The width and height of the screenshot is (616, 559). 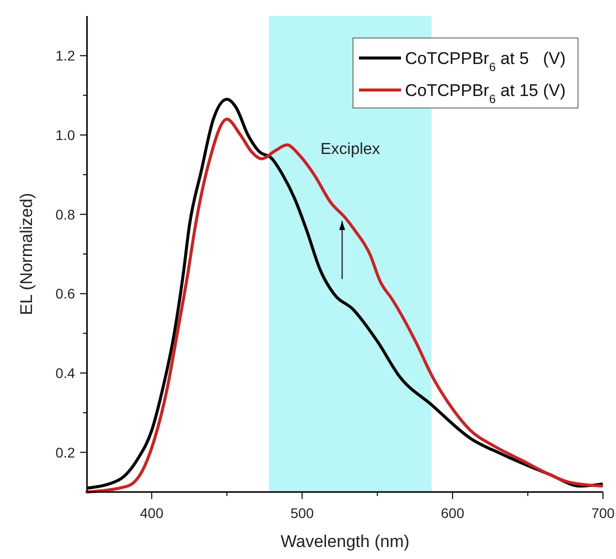 What do you see at coordinates (66, 452) in the screenshot?
I see `y-tick-label: 0.2` at bounding box center [66, 452].